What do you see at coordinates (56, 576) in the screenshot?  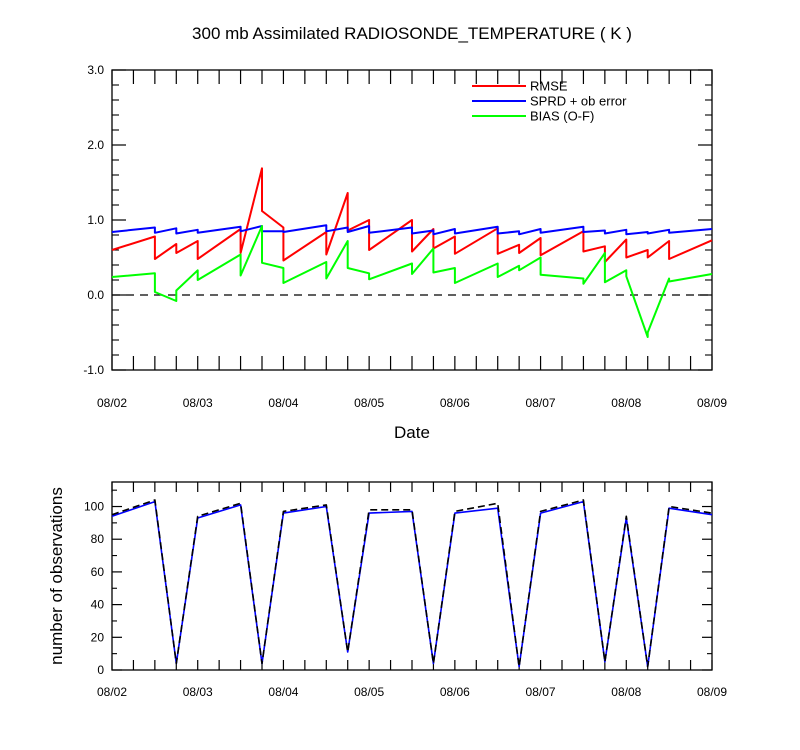 I see `y-axis-label-observations: number of observations` at bounding box center [56, 576].